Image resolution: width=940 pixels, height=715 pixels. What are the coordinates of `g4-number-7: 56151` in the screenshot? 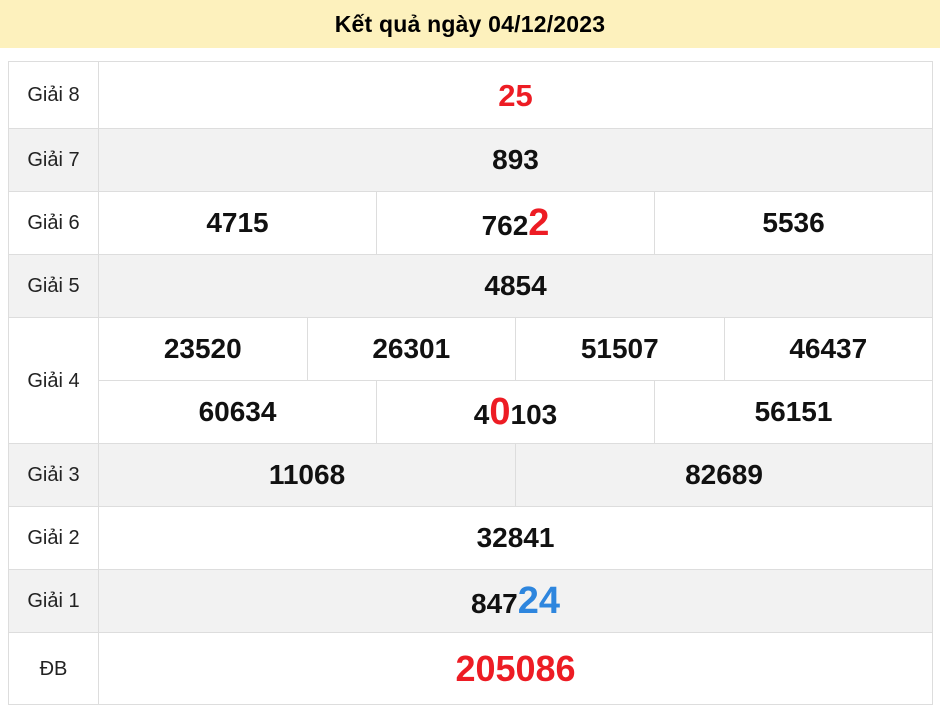 It's located at (793, 412).